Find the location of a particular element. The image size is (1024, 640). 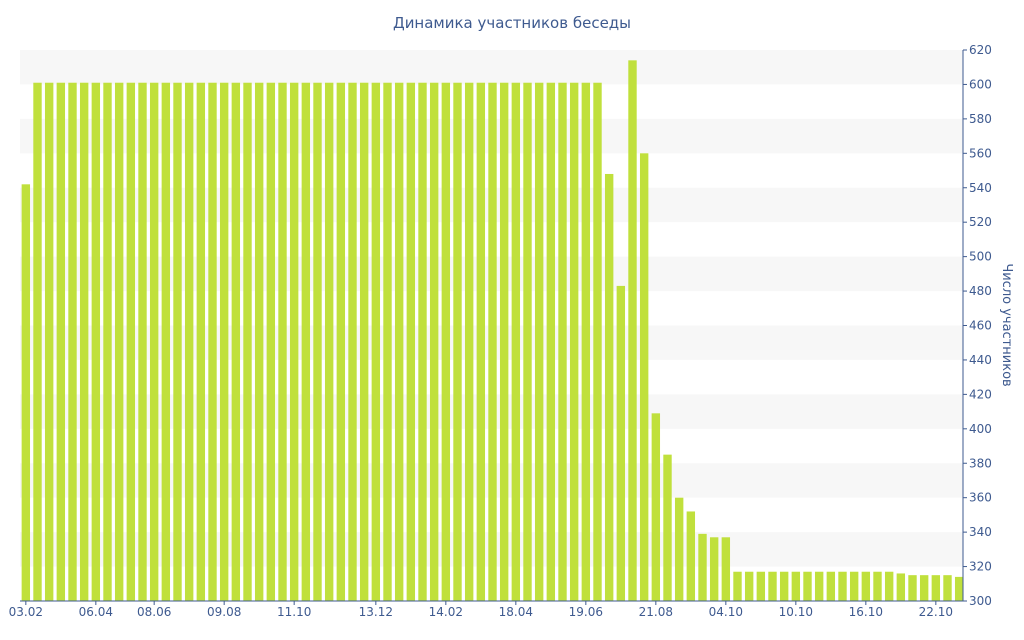

y-tick-label: 400 is located at coordinates (980, 429).